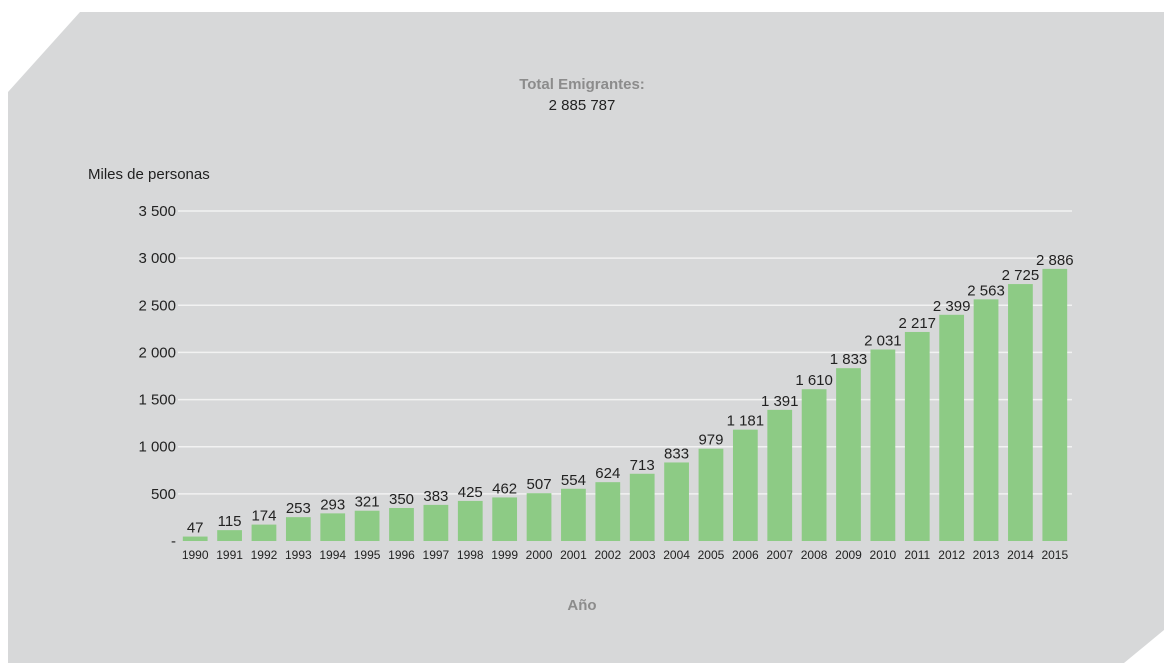 The width and height of the screenshot is (1164, 663). Describe the element at coordinates (163, 494) in the screenshot. I see `y-tick-label: 500` at that location.